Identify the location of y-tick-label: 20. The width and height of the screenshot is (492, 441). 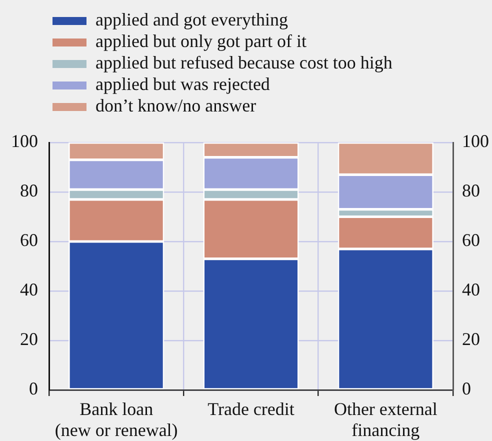
(29, 339).